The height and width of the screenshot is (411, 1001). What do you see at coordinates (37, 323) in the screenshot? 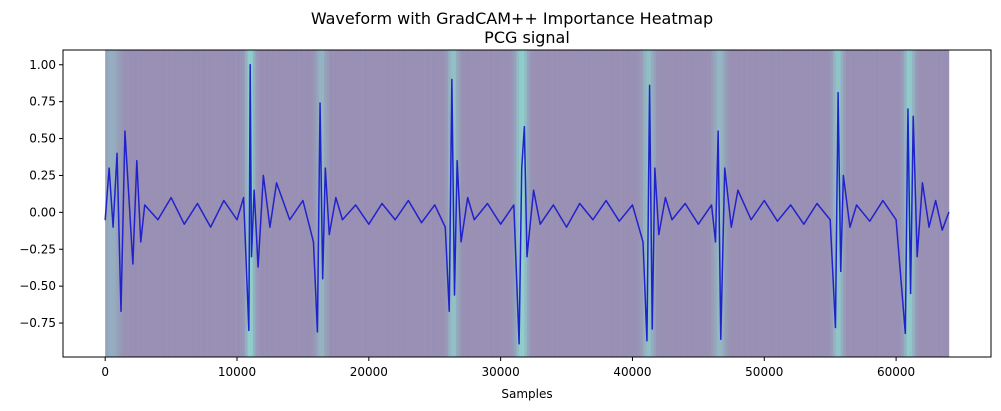
I see `y-tick-label: −0.75` at bounding box center [37, 323].